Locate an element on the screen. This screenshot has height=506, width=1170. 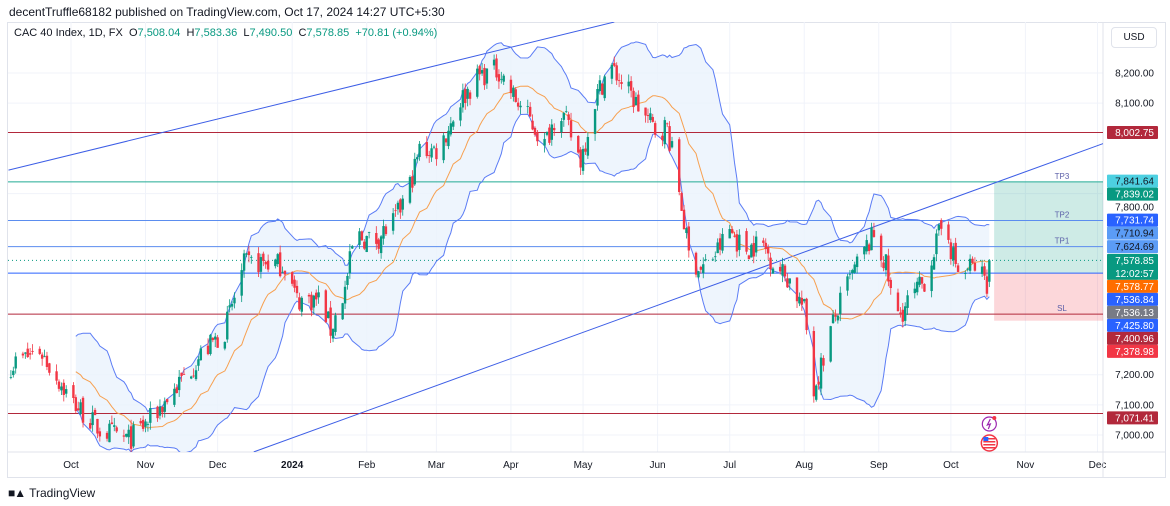
countdown-text: 12:02:57 is located at coordinates (1134, 274).